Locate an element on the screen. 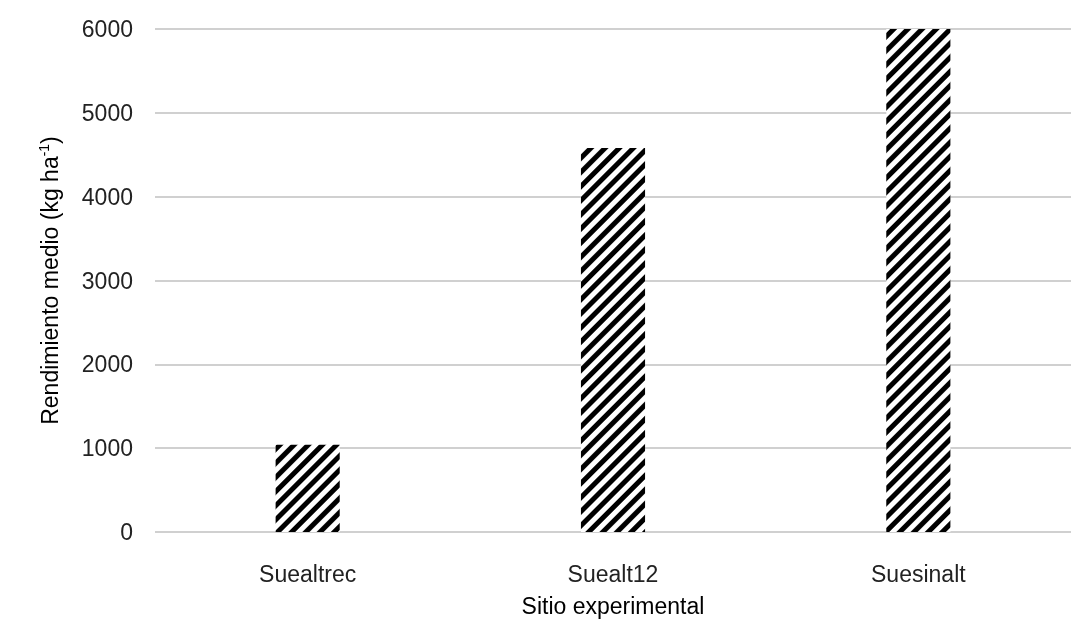  x-tick-label: Suealt12 is located at coordinates (613, 573).